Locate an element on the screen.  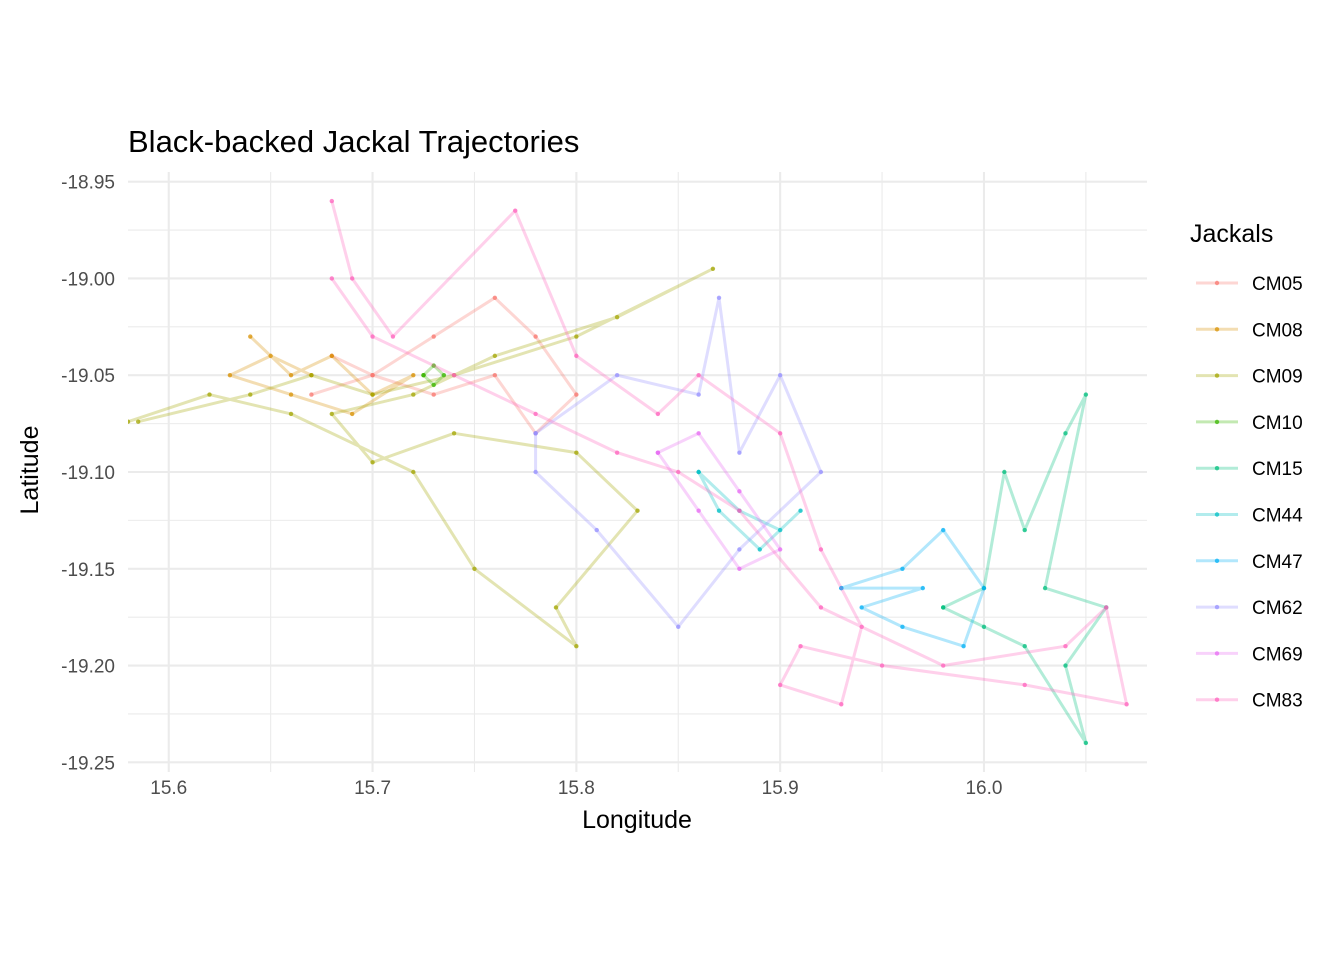
x-axis-title: Longitude is located at coordinates (637, 820).